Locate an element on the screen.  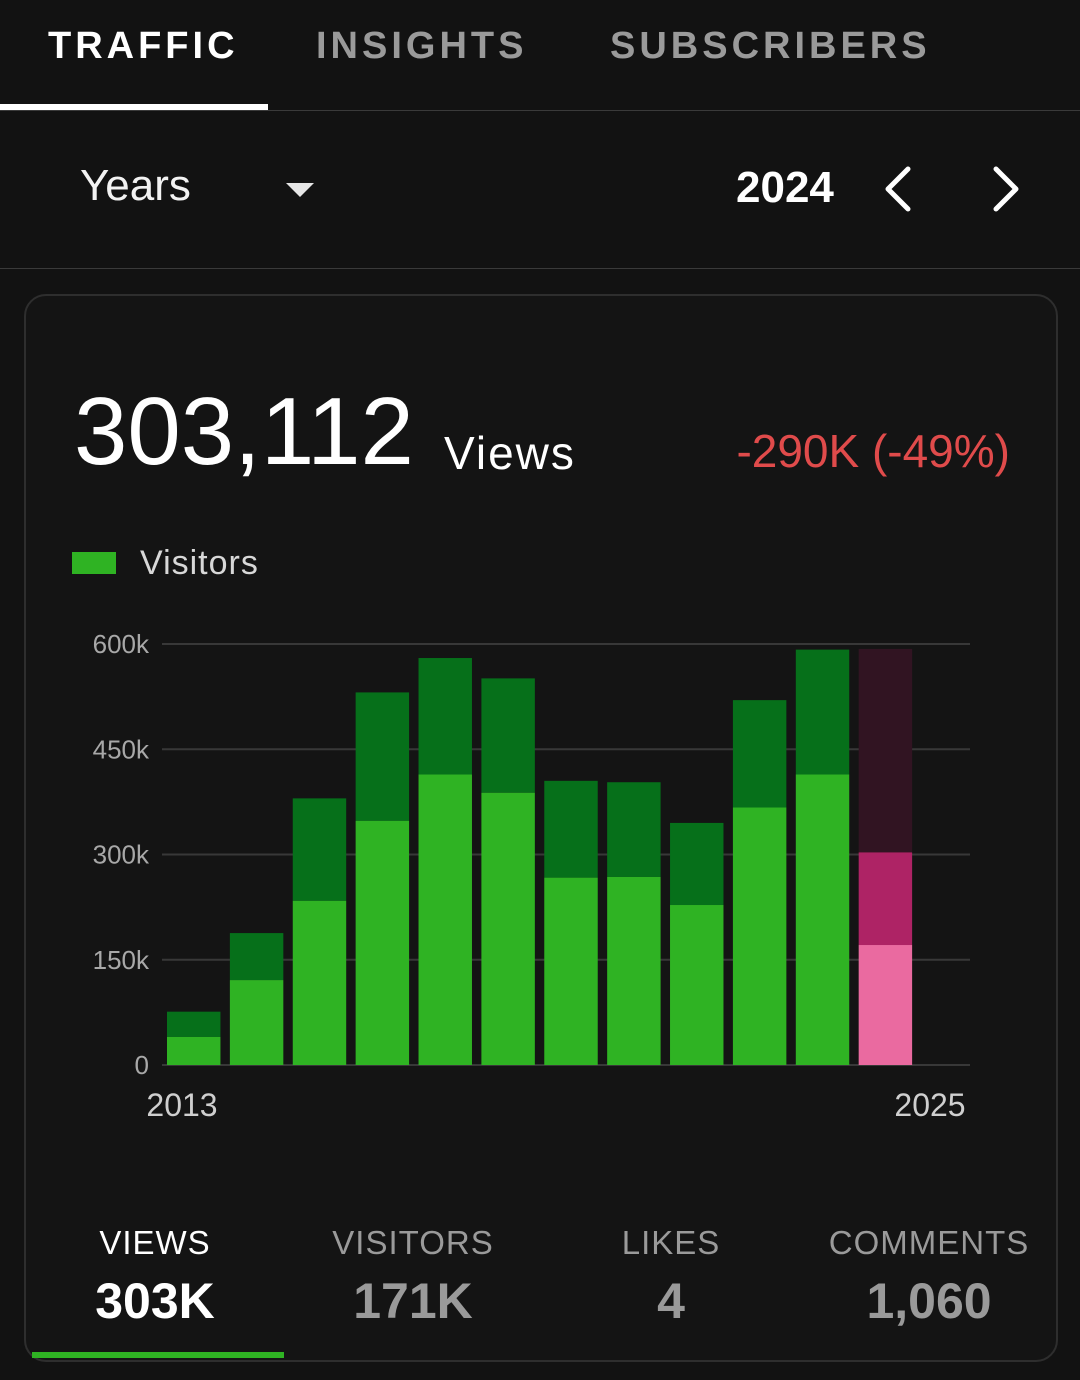
total-views-value: 303,112 is located at coordinates (244, 431).